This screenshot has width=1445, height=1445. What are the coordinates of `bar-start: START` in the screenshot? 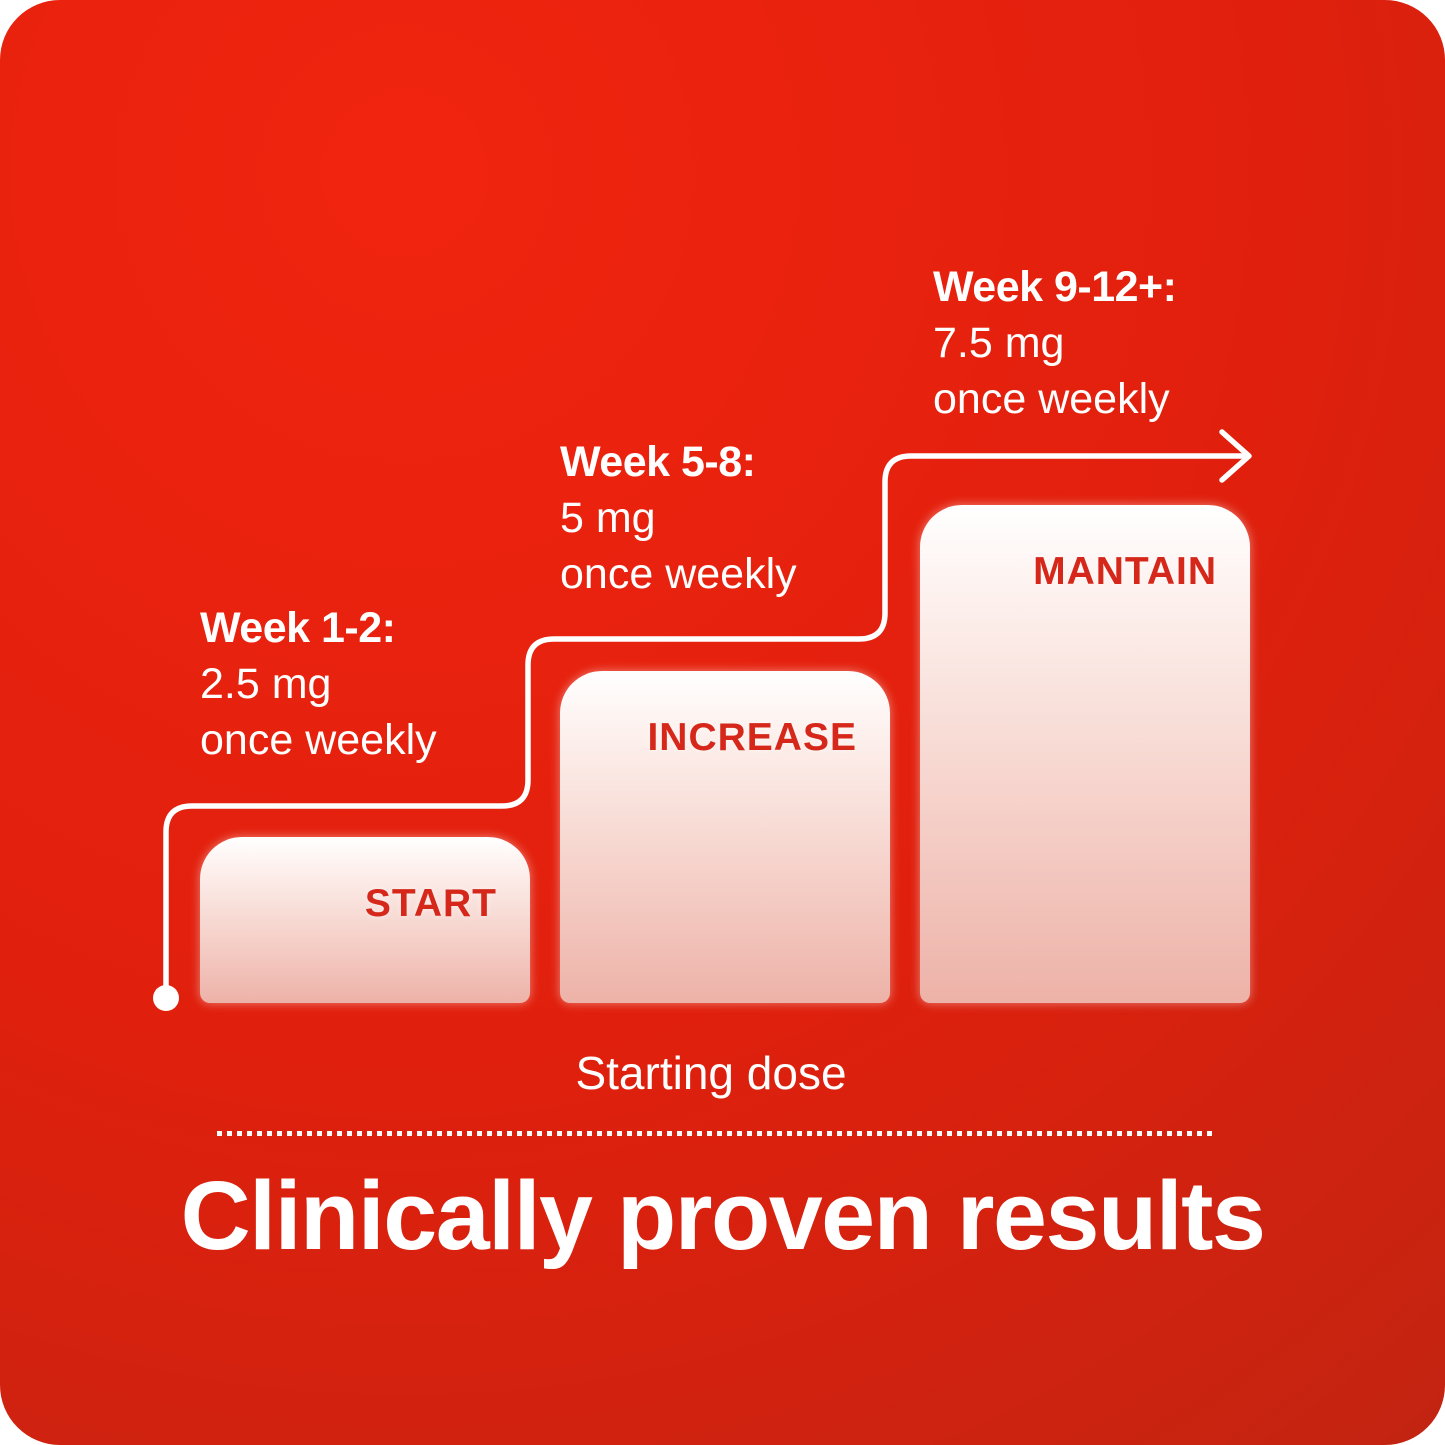 It's located at (365, 920).